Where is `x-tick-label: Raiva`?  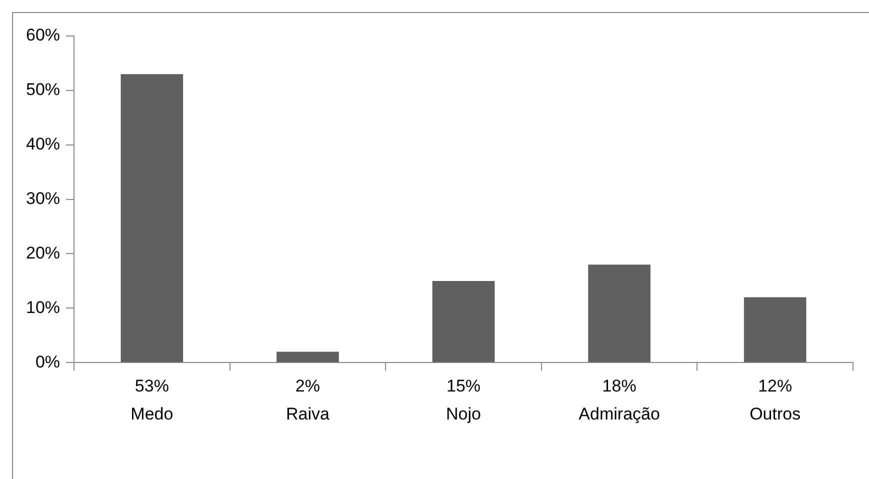
x-tick-label: Raiva is located at coordinates (308, 414).